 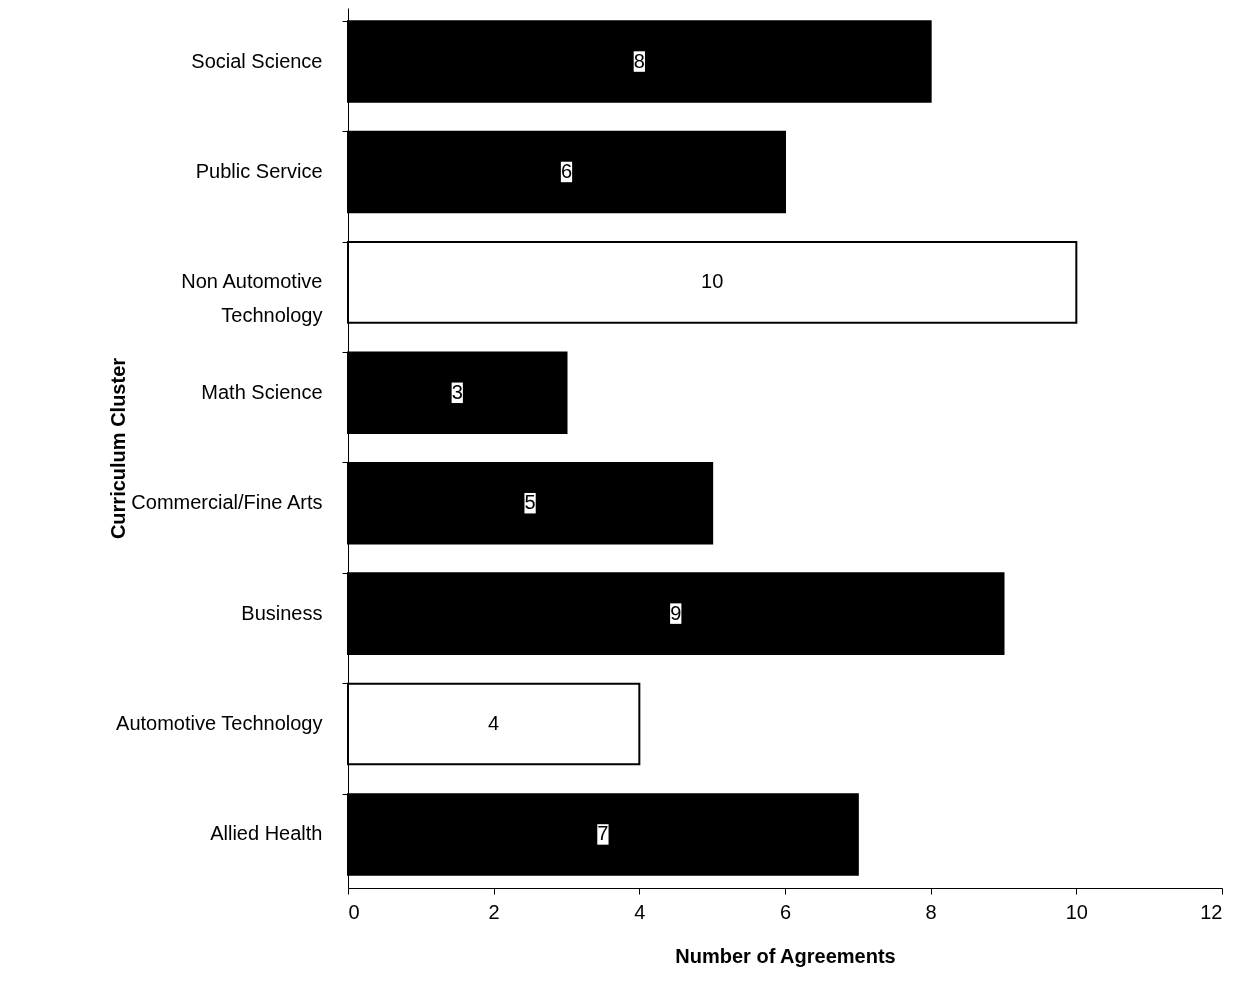 I want to click on x-tick-label: 6, so click(x=785, y=911).